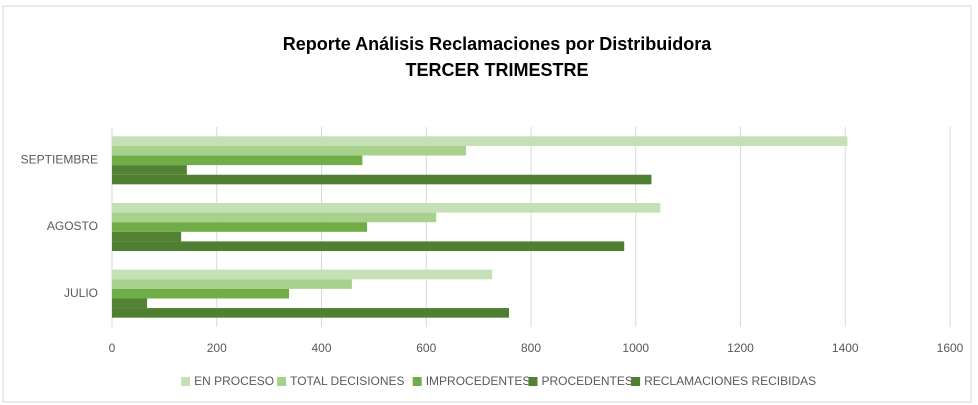 The height and width of the screenshot is (405, 978). I want to click on y-tick-label: AGOSTO, so click(72, 226).